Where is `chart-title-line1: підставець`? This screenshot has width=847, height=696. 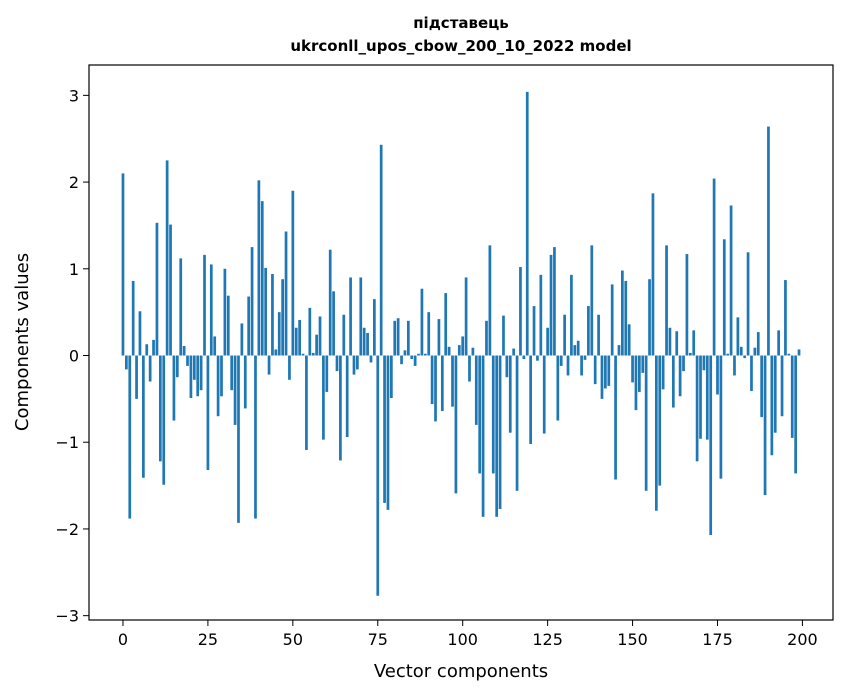 chart-title-line1: підставець is located at coordinates (461, 23).